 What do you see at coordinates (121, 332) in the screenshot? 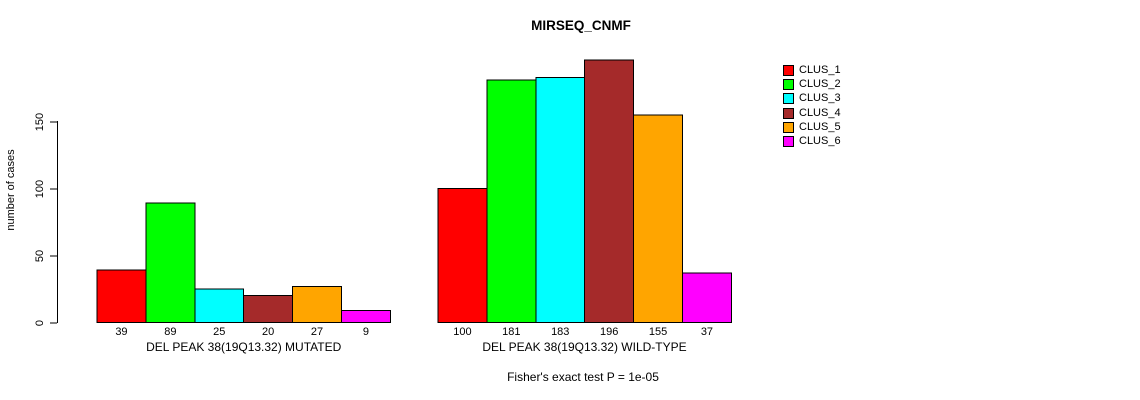
I see `bar-value-label: 39` at bounding box center [121, 332].